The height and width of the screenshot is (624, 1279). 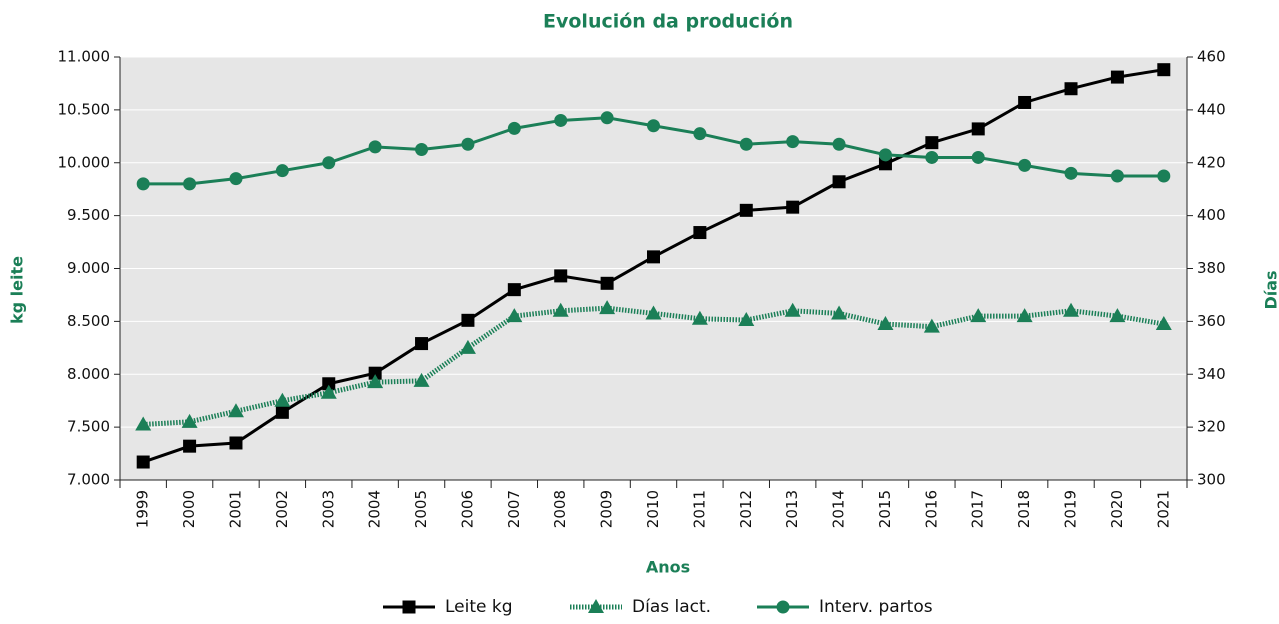 What do you see at coordinates (479, 607) in the screenshot?
I see `legend-label: Leite kg` at bounding box center [479, 607].